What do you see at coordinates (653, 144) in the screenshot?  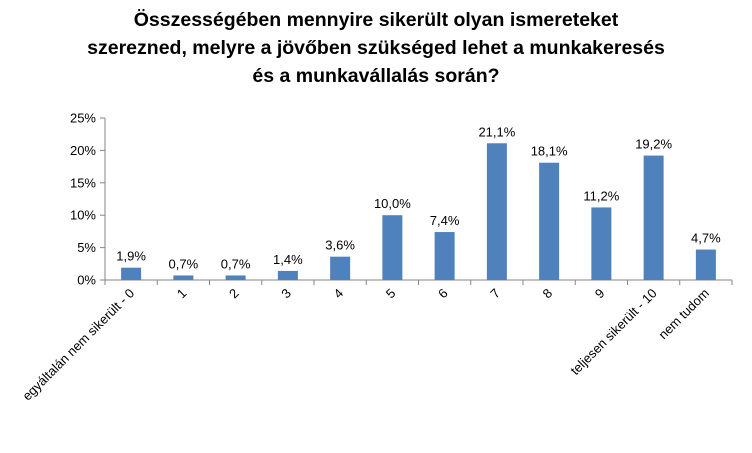 I see `data-label: 19,2%` at bounding box center [653, 144].